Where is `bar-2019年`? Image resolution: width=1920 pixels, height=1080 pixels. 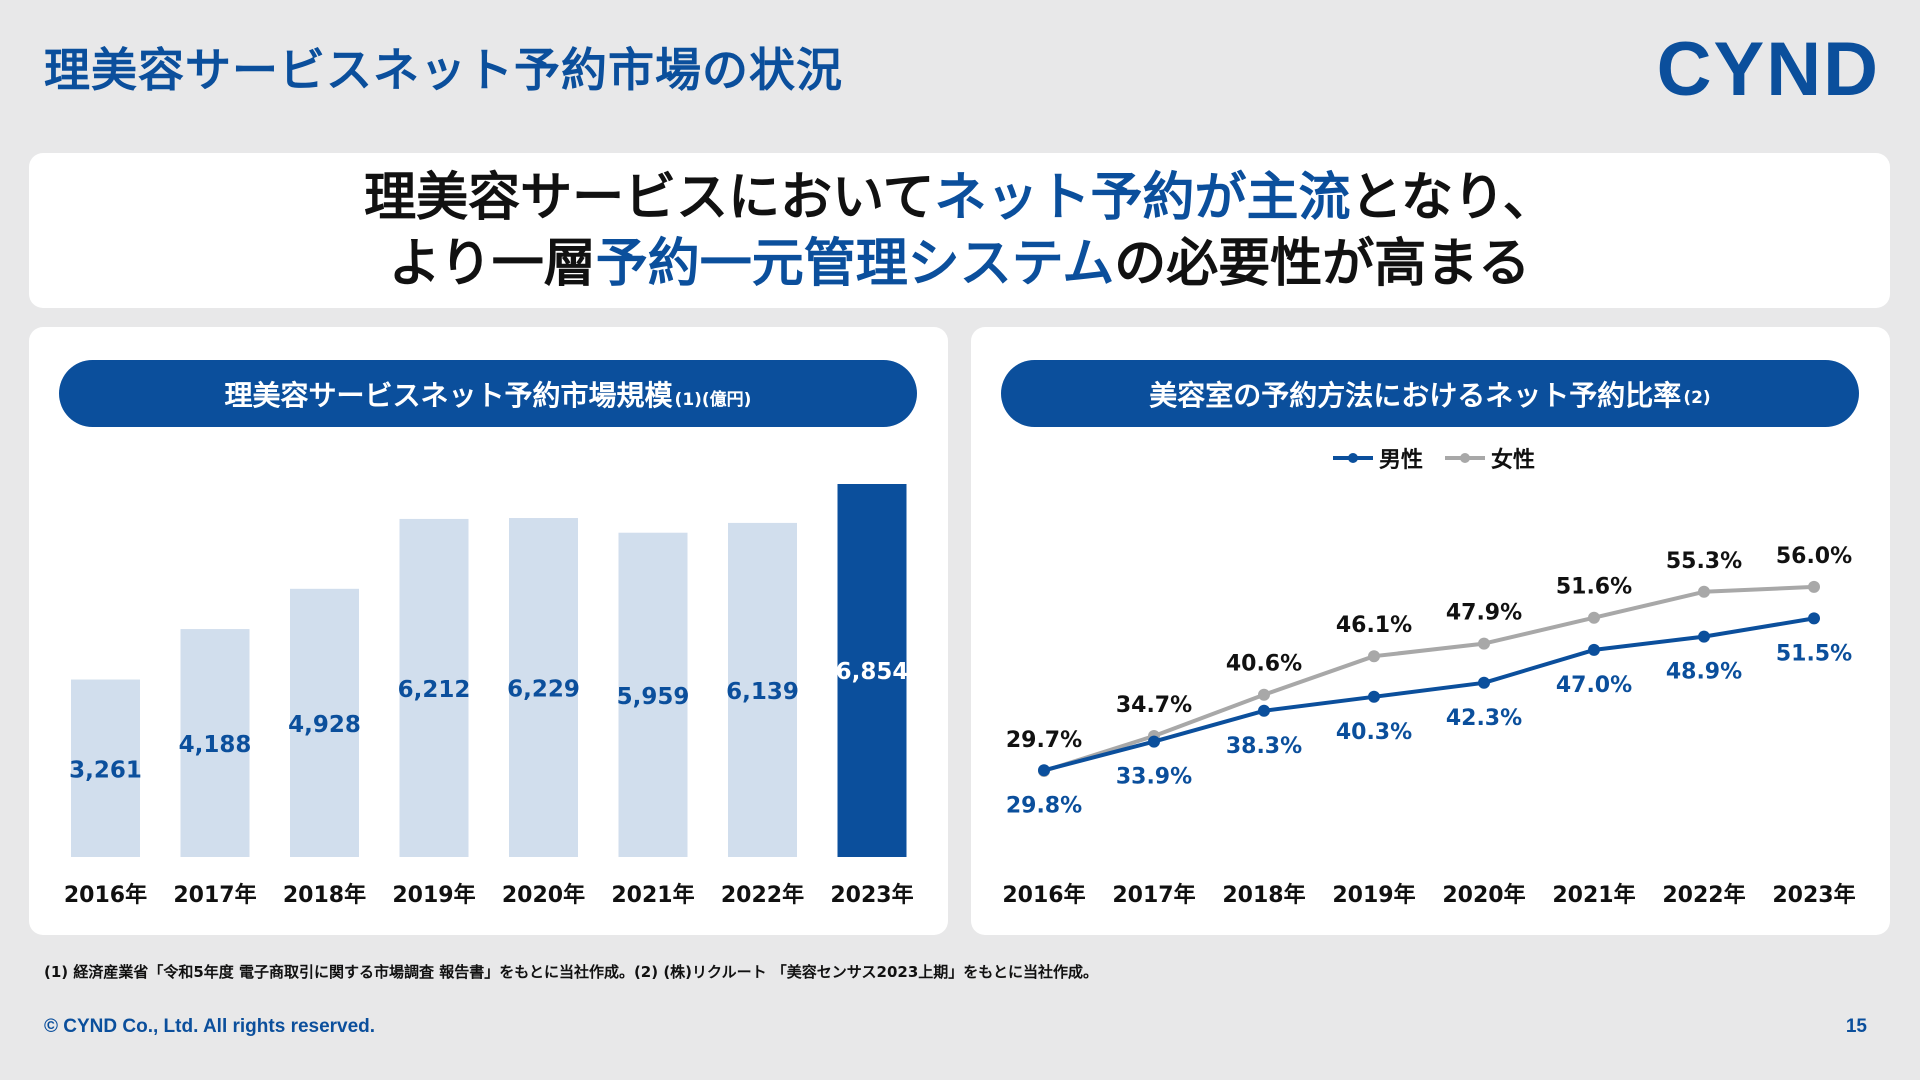 bar-2019年 is located at coordinates (434, 687).